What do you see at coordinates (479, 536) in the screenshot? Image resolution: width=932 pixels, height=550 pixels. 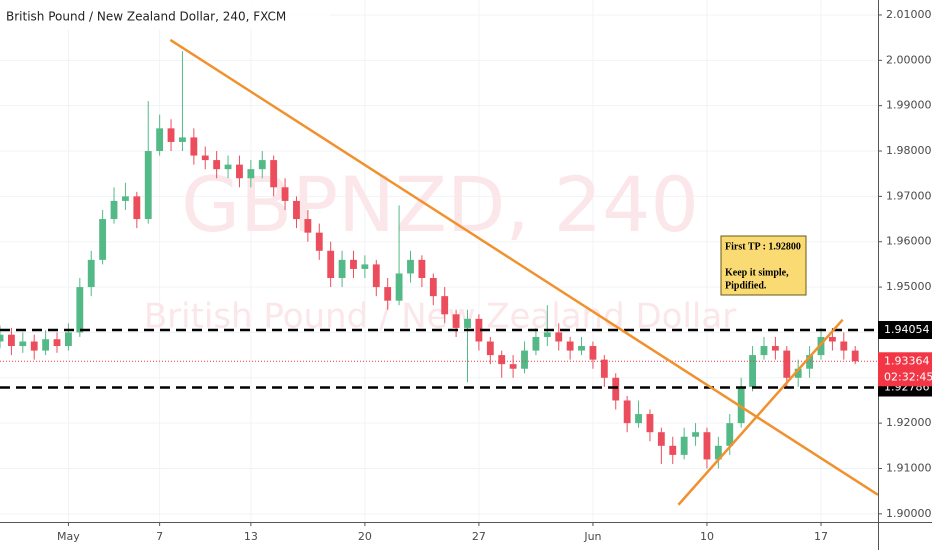 I see `x-tick-label: 27` at bounding box center [479, 536].